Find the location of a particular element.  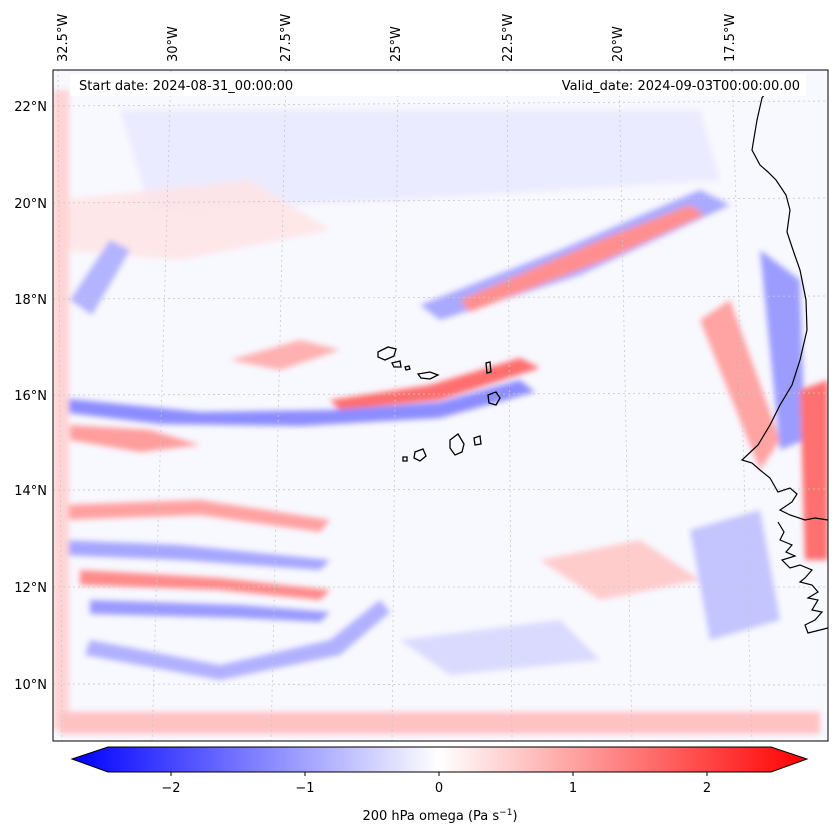

lon-label: 17.5°W is located at coordinates (730, 38).